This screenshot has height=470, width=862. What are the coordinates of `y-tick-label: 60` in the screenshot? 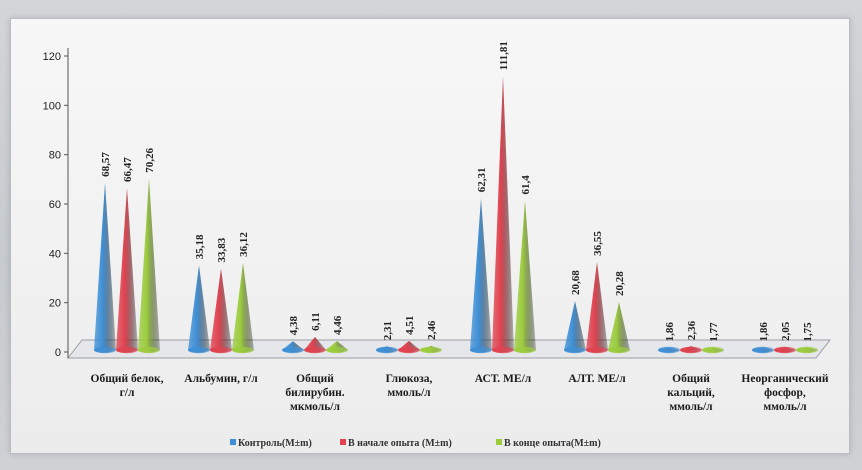 It's located at (55, 205).